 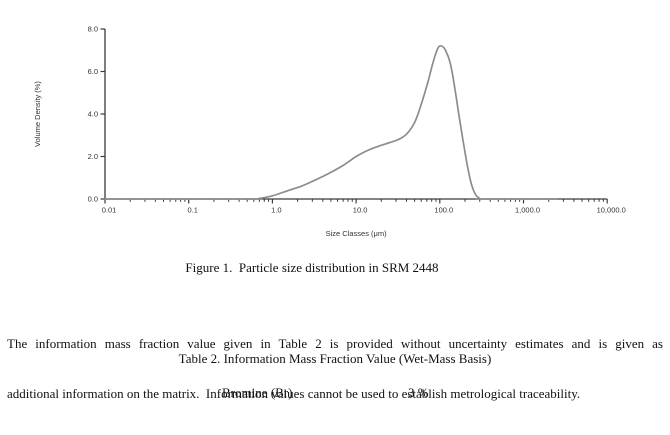 What do you see at coordinates (356, 233) in the screenshot?
I see `x-axis-title: Size Classes (μm)` at bounding box center [356, 233].